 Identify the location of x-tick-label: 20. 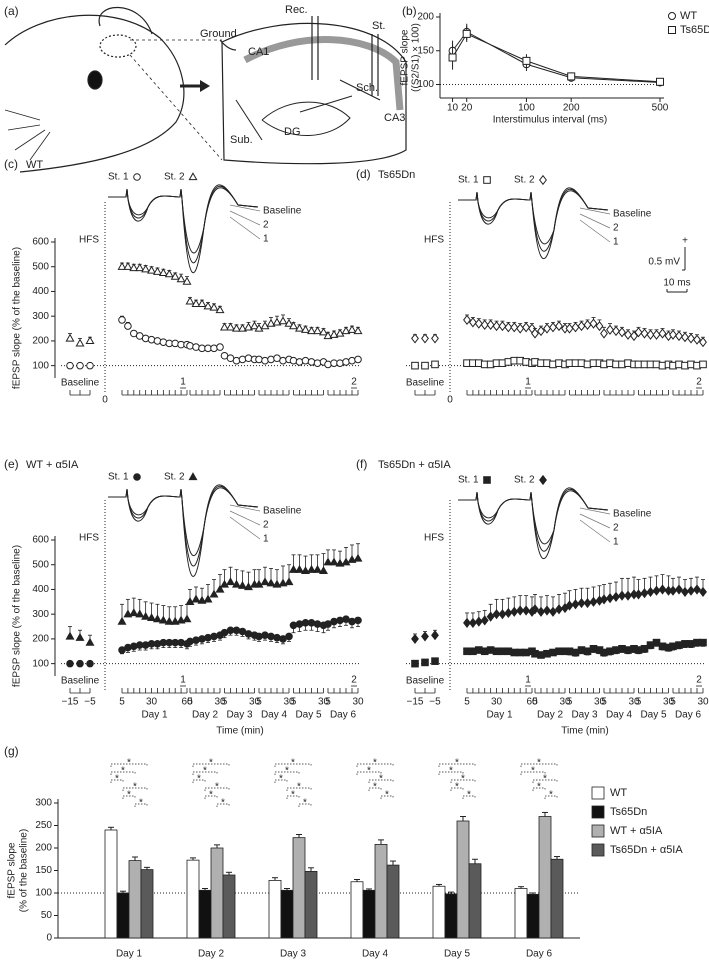
(467, 108).